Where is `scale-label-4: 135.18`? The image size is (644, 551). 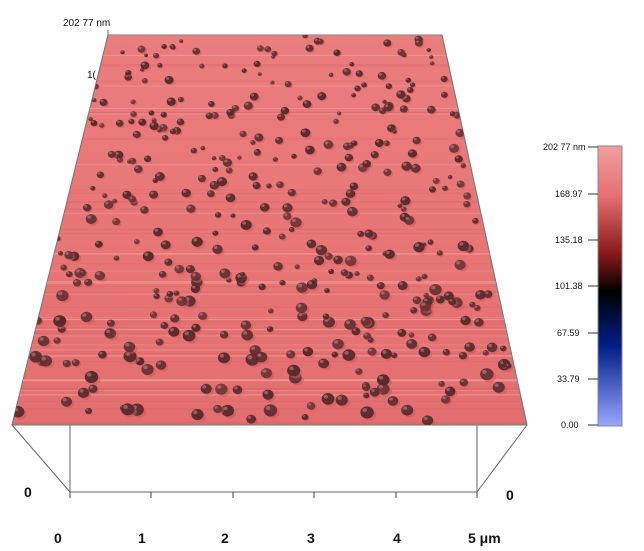
scale-label-4: 135.18 is located at coordinates (569, 240).